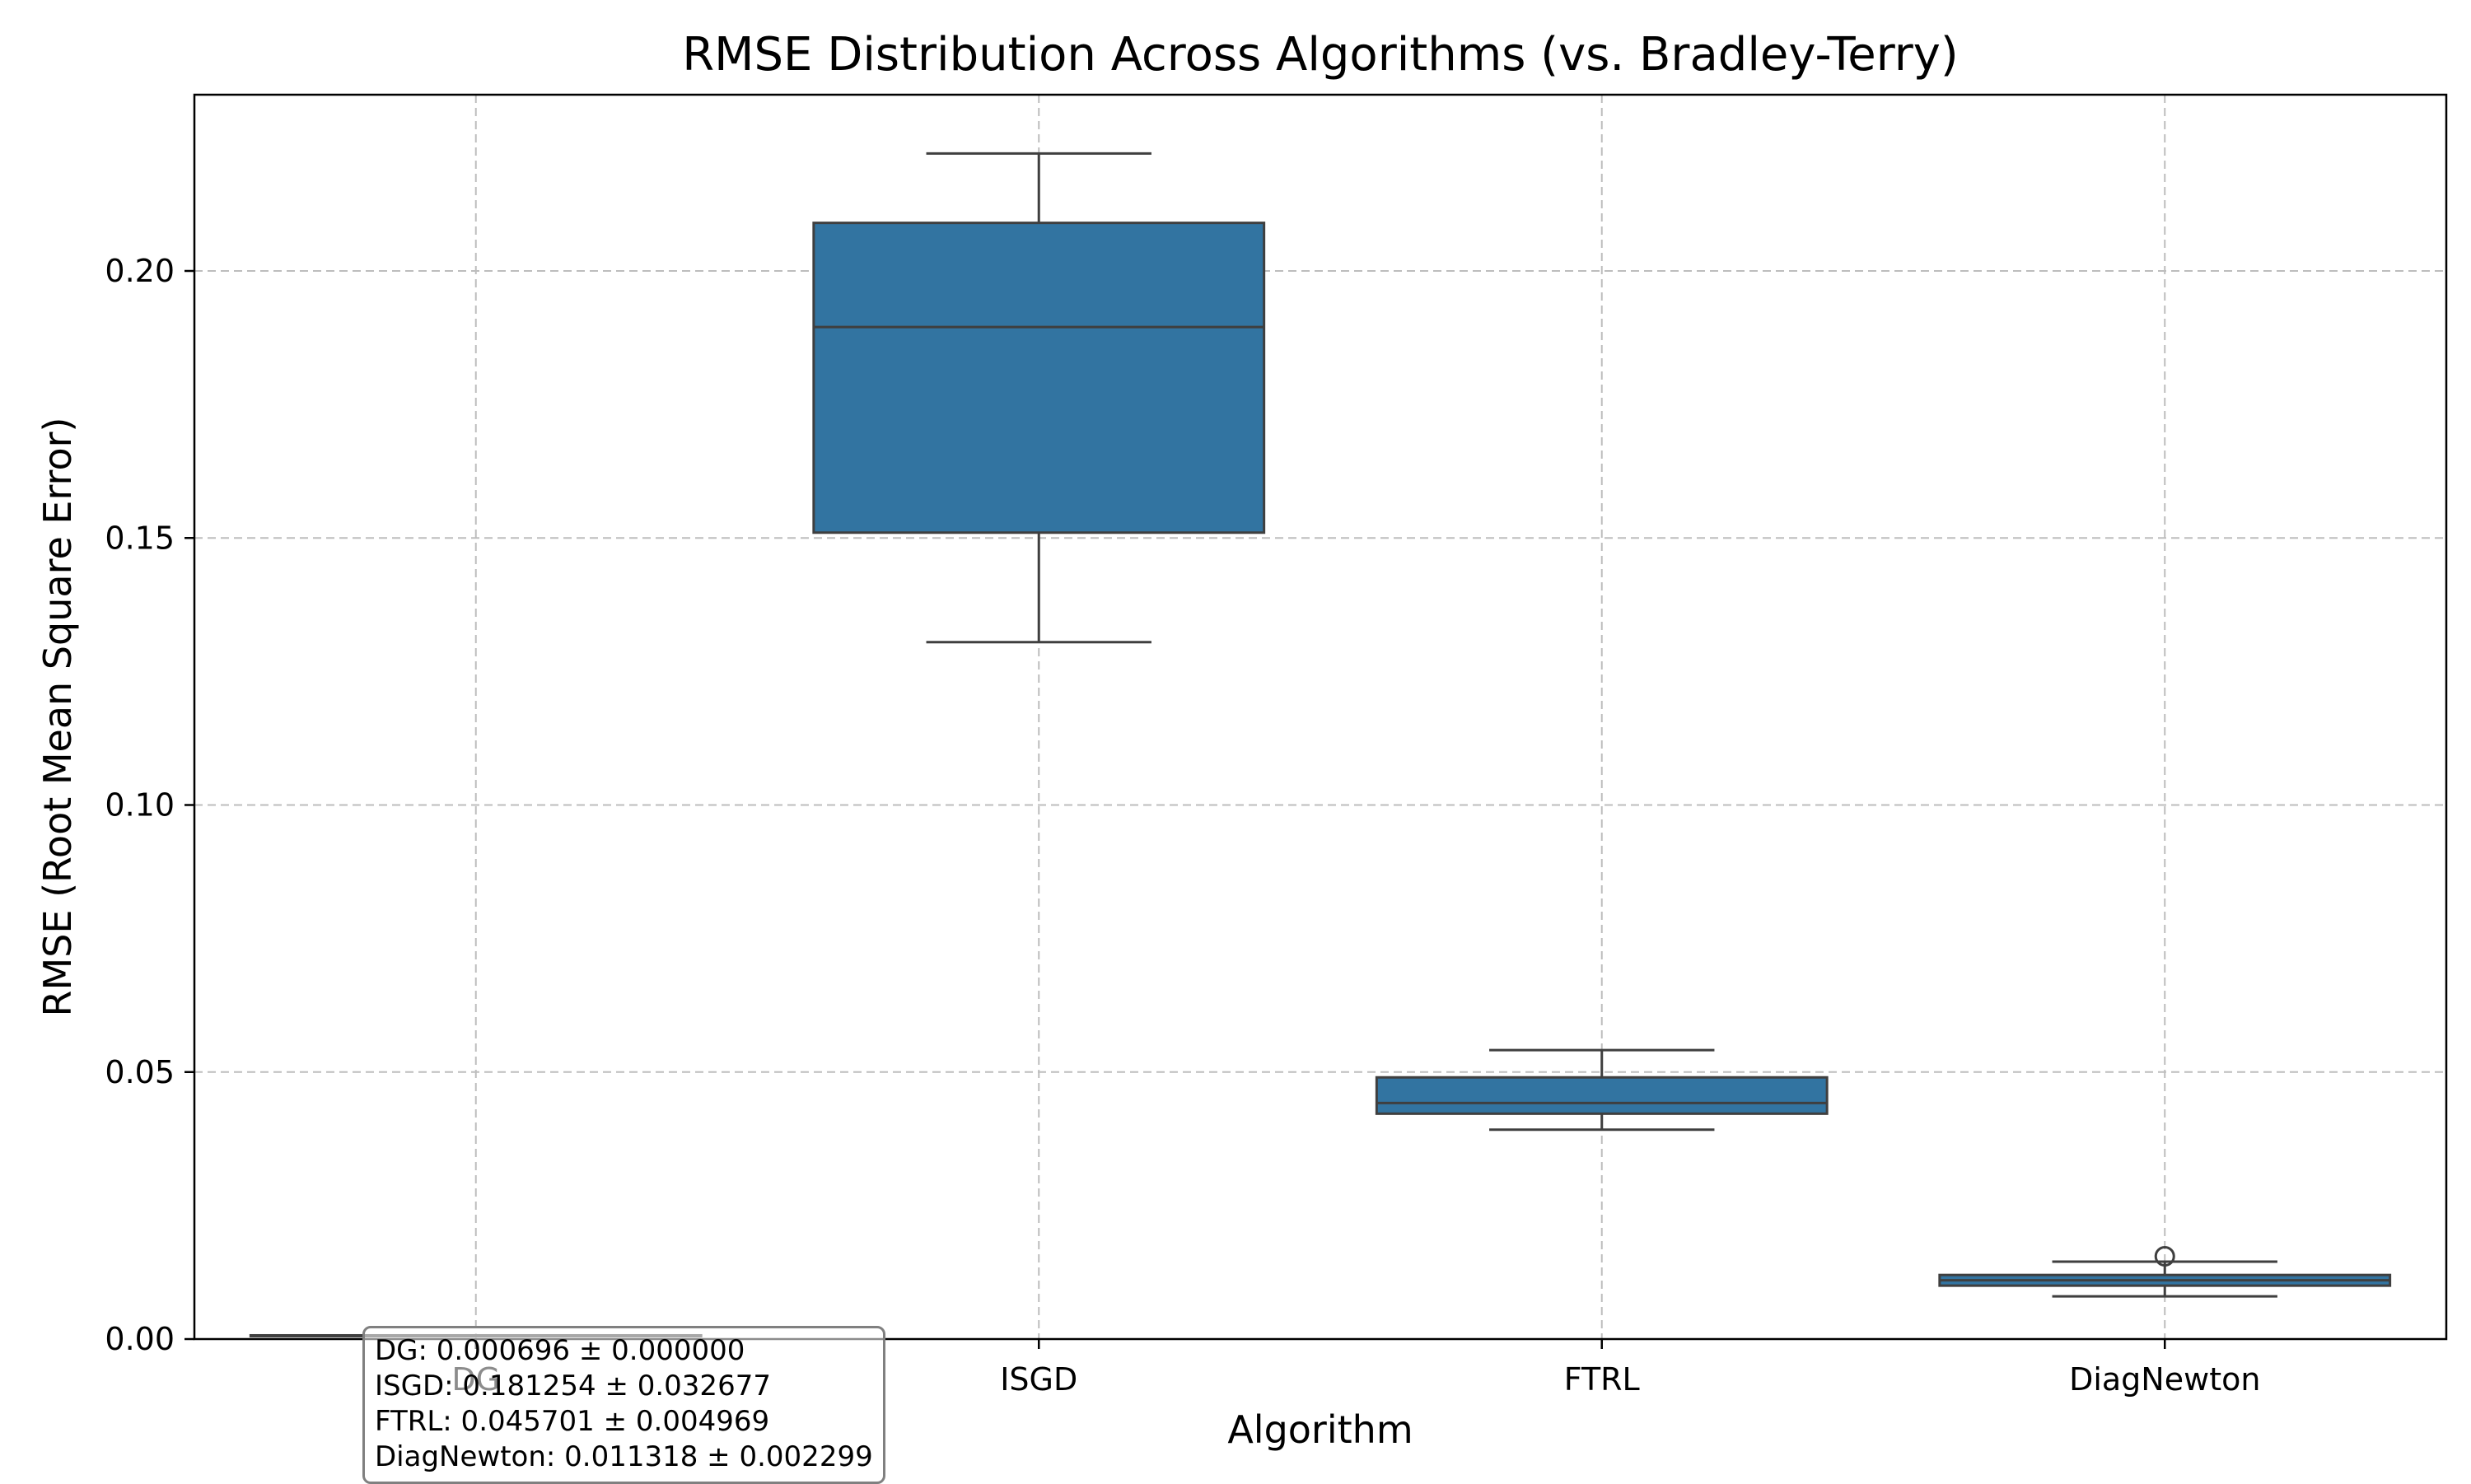  I want to click on y-axis-ticks: 0.00 0.05 0.10 0.15 0.20, so click(149, 805).